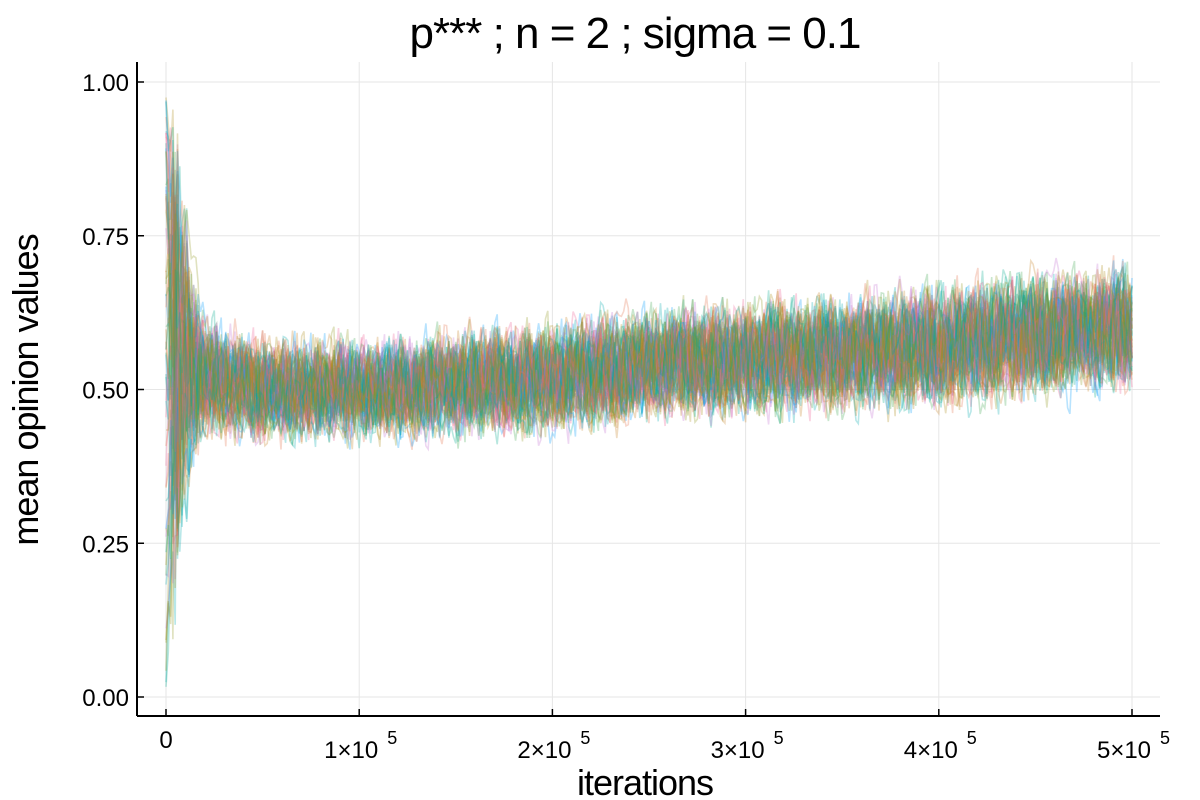  I want to click on y-ticks: 0.00 0.25 0.50 0.75 1.00, so click(113, 391).